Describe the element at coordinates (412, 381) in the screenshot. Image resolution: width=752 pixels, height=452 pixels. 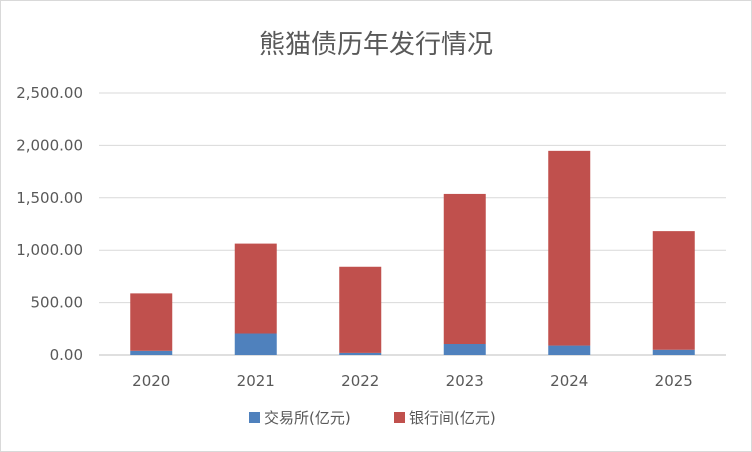
I see `x-axis-ticks: 2020 2021 2022 2023 2024 2025` at that location.